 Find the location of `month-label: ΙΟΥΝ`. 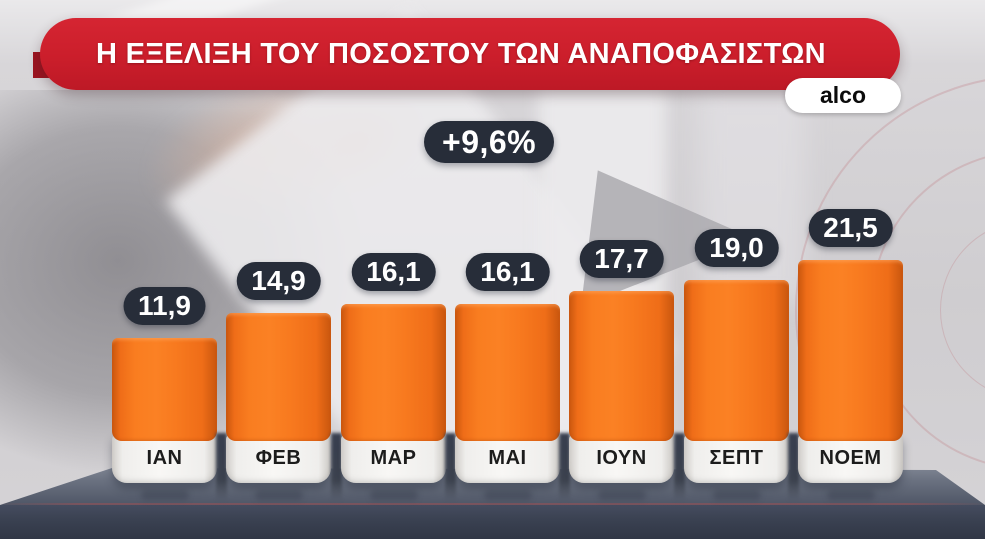

month-label: ΙΟΥΝ is located at coordinates (621, 457).